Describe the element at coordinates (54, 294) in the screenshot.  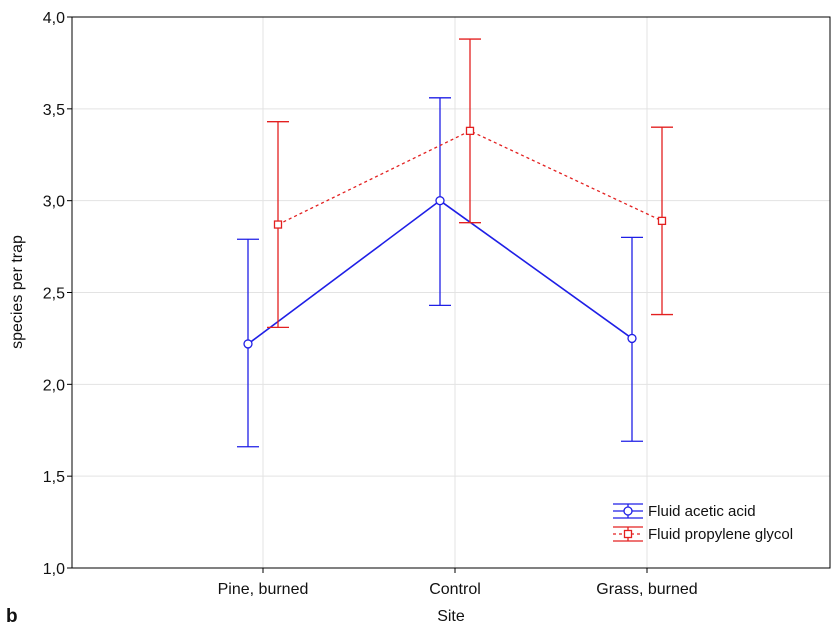
I see `y-tick-label: 2,5` at that location.